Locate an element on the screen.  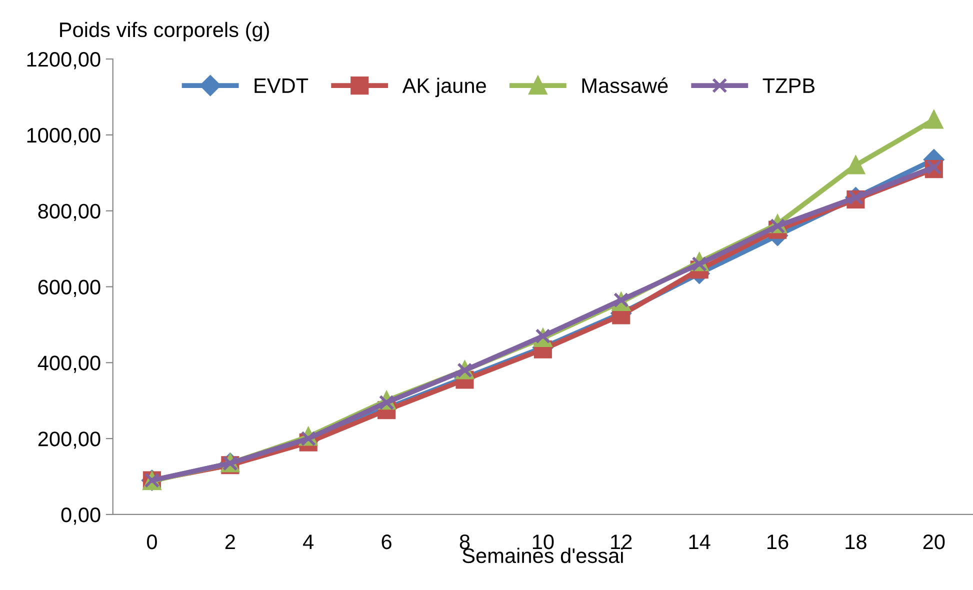
y-tick-label: 0,00 is located at coordinates (80, 516).